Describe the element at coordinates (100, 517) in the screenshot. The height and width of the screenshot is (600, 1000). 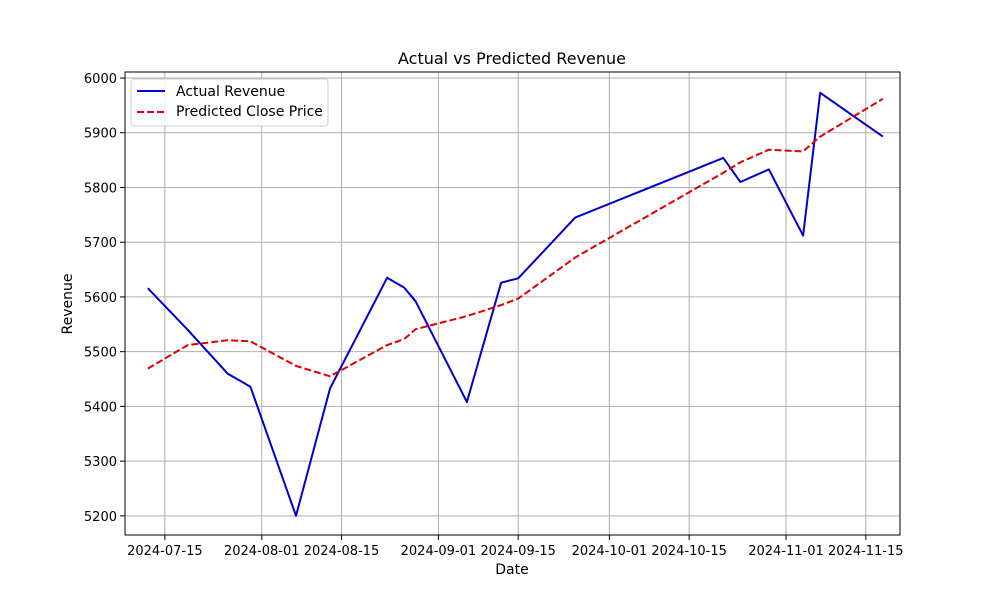
I see `y-tick-label: 5200` at that location.